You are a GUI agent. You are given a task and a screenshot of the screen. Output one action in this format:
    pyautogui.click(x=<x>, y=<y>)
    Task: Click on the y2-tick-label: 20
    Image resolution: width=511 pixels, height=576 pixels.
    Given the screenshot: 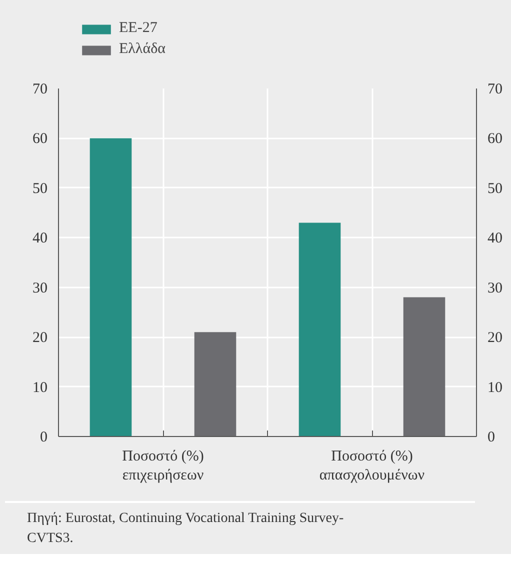 What is the action you would take?
    pyautogui.click(x=495, y=338)
    